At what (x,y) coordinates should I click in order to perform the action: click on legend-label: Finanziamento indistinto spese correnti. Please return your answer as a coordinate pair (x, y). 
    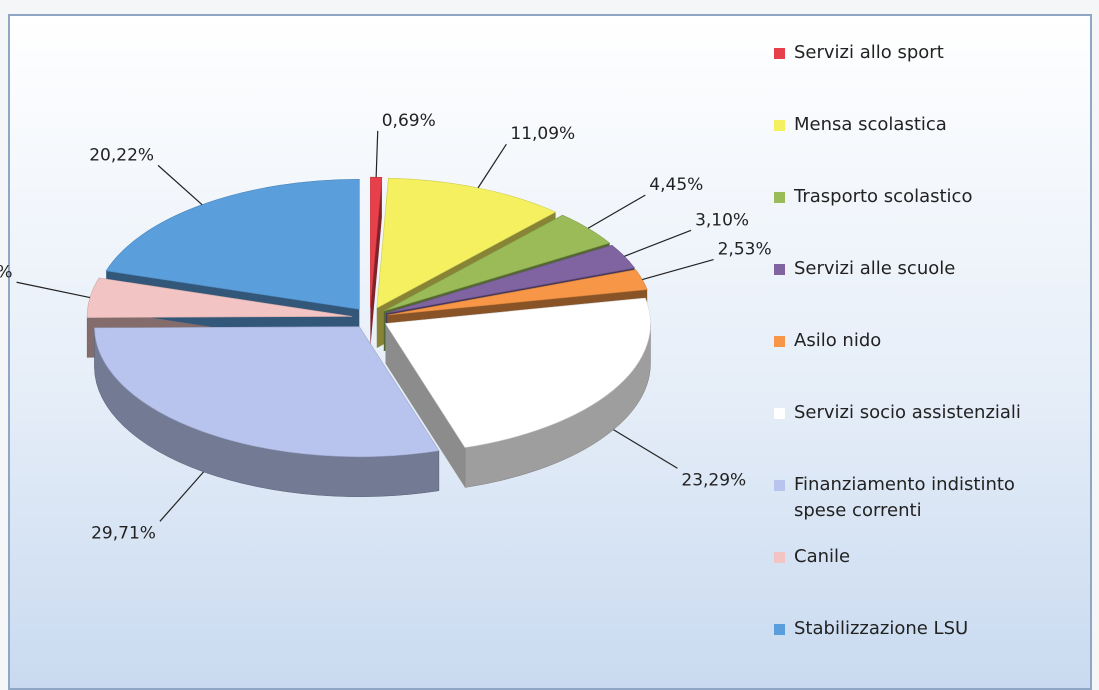
    Looking at the image, I should click on (904, 497).